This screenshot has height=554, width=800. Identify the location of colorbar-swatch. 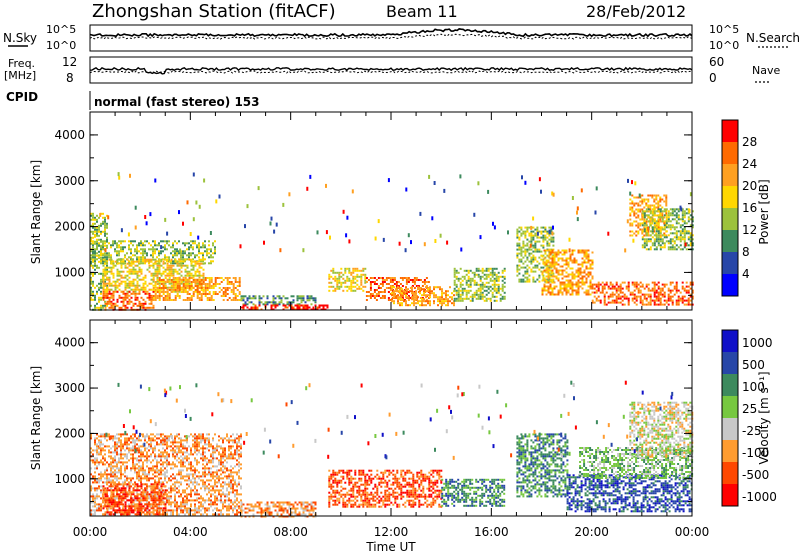
(730, 131).